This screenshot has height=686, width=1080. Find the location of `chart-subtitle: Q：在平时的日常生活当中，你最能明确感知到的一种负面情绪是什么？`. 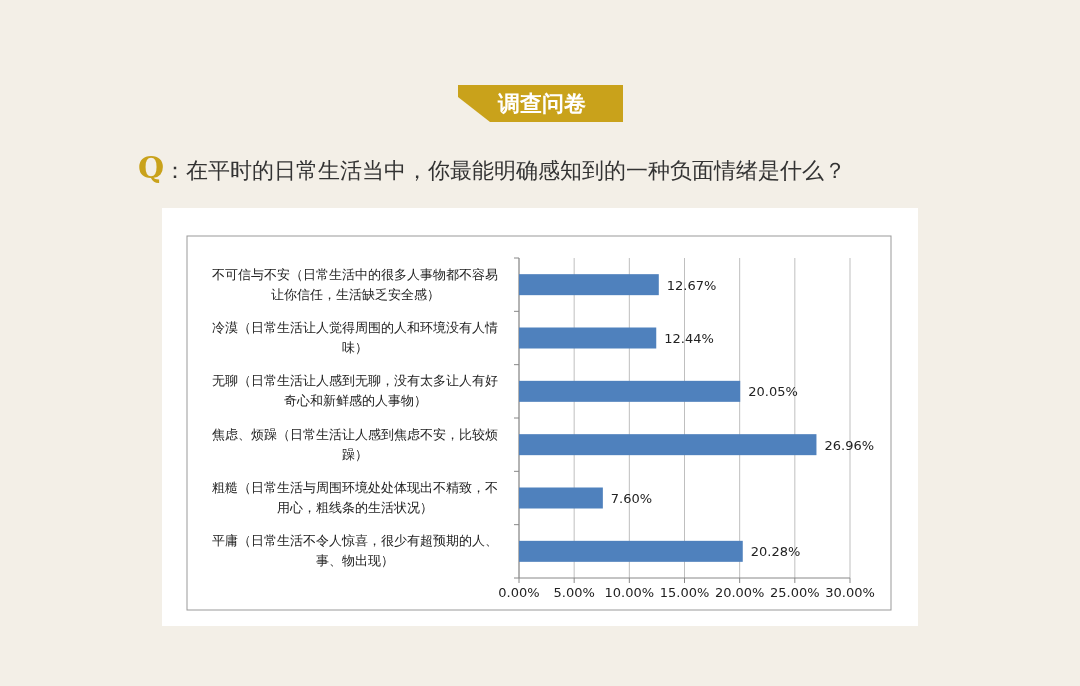

chart-subtitle: Q：在平时的日常生活当中，你最能明确感知到的一种负面情绪是什么？ is located at coordinates (492, 167).